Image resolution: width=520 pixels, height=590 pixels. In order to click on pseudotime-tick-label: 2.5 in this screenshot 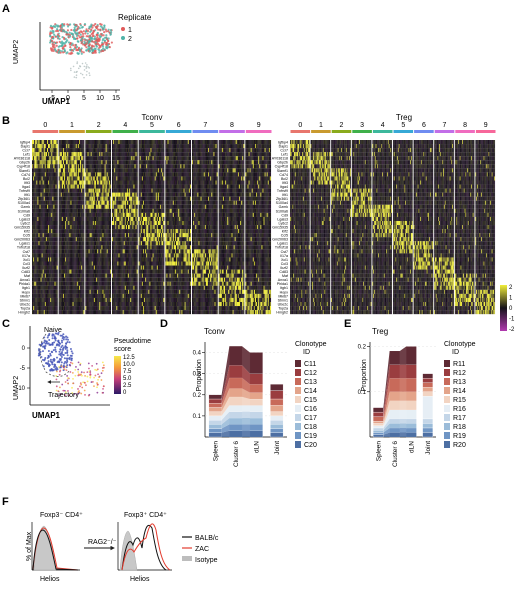, I will do `click(127, 386)`.